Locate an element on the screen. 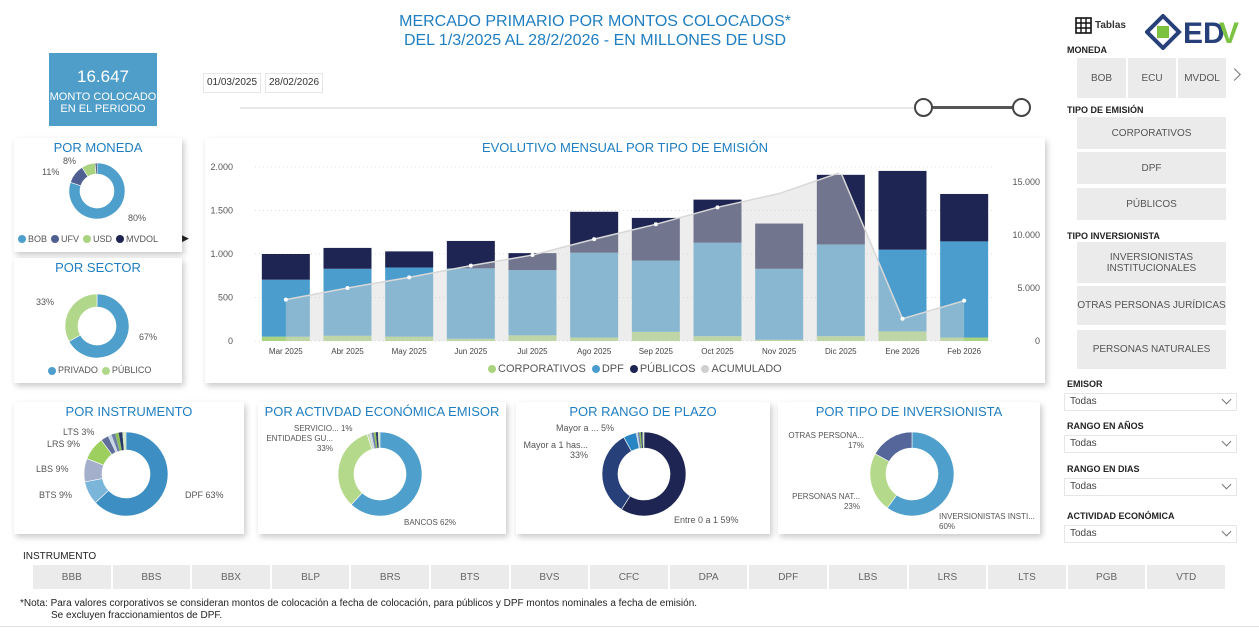 Image resolution: width=1259 pixels, height=641 pixels. instrumento-lts-button: LTS is located at coordinates (1027, 577).